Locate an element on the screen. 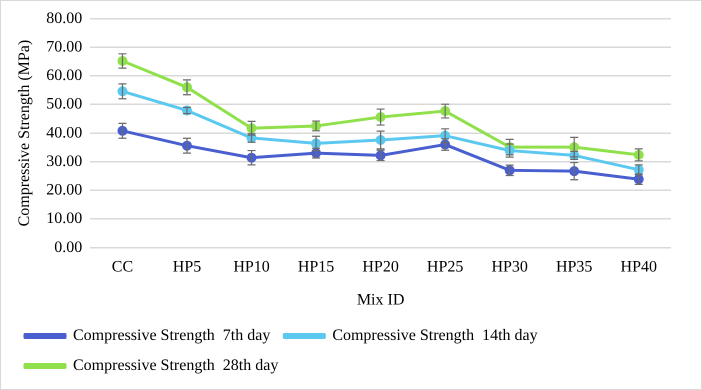 This screenshot has height=390, width=702. y-tick-label: 40.00 is located at coordinates (64, 133).